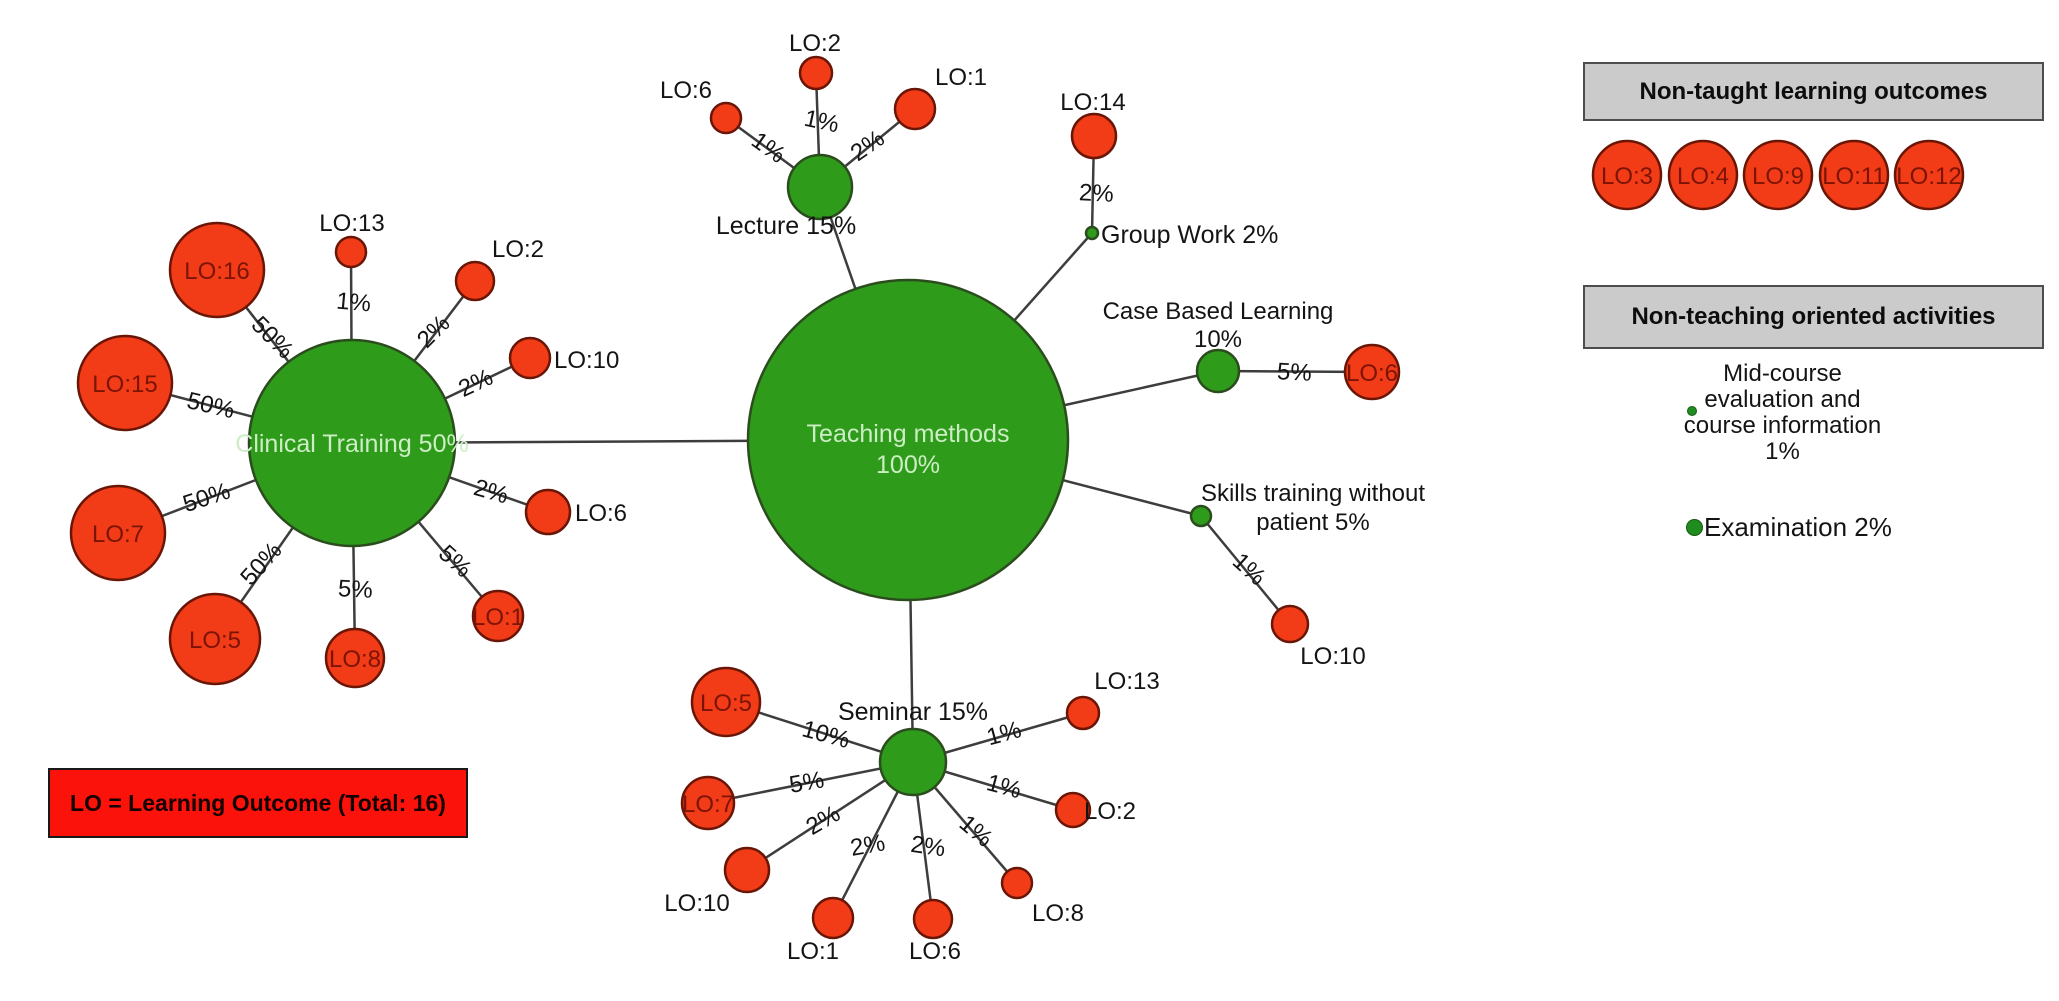  What do you see at coordinates (935, 951) in the screenshot?
I see `label-s_lo6: LO:6` at bounding box center [935, 951].